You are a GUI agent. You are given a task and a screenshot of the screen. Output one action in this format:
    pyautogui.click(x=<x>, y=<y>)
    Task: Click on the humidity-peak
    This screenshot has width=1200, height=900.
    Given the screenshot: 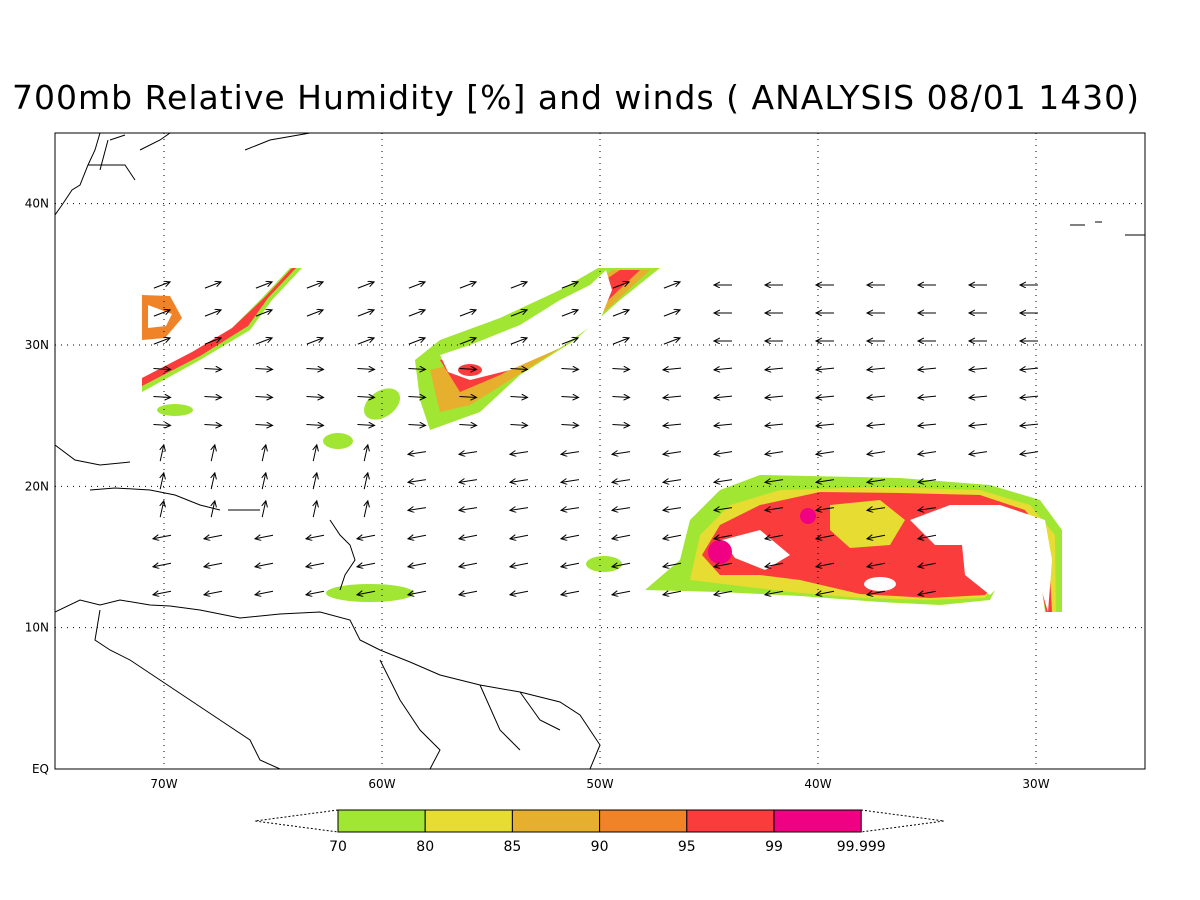 What is the action you would take?
    pyautogui.click(x=808, y=516)
    